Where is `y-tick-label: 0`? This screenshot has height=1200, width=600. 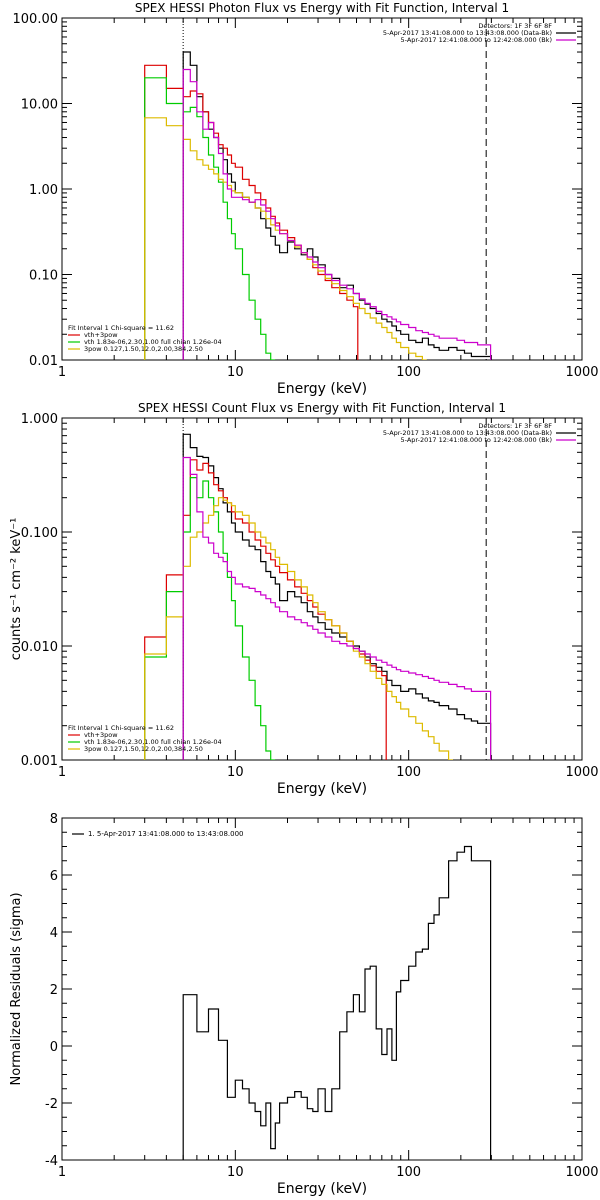
y-tick-label: 0 is located at coordinates (54, 1047).